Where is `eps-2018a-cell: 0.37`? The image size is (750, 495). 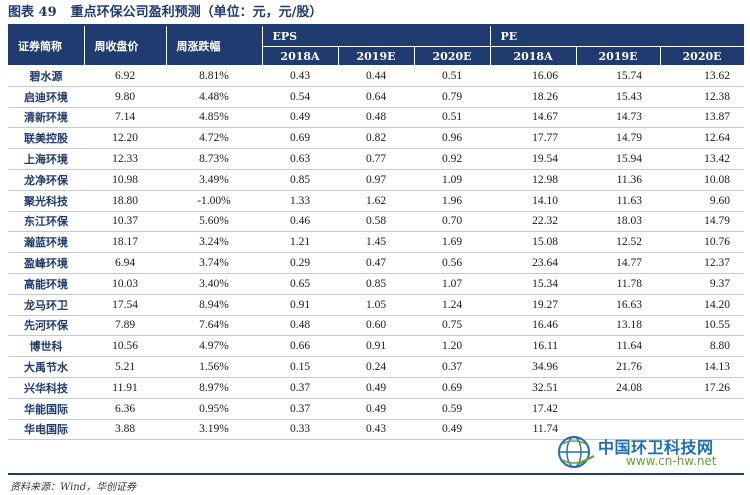
eps-2018a-cell: 0.37 is located at coordinates (300, 409).